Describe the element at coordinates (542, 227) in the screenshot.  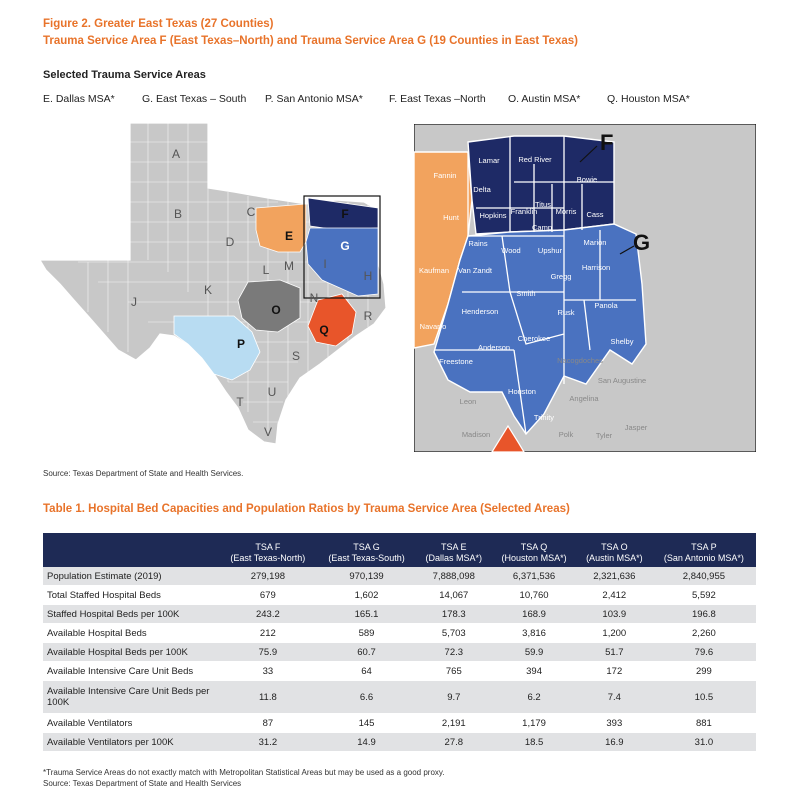
I see `county-label: Camp` at that location.